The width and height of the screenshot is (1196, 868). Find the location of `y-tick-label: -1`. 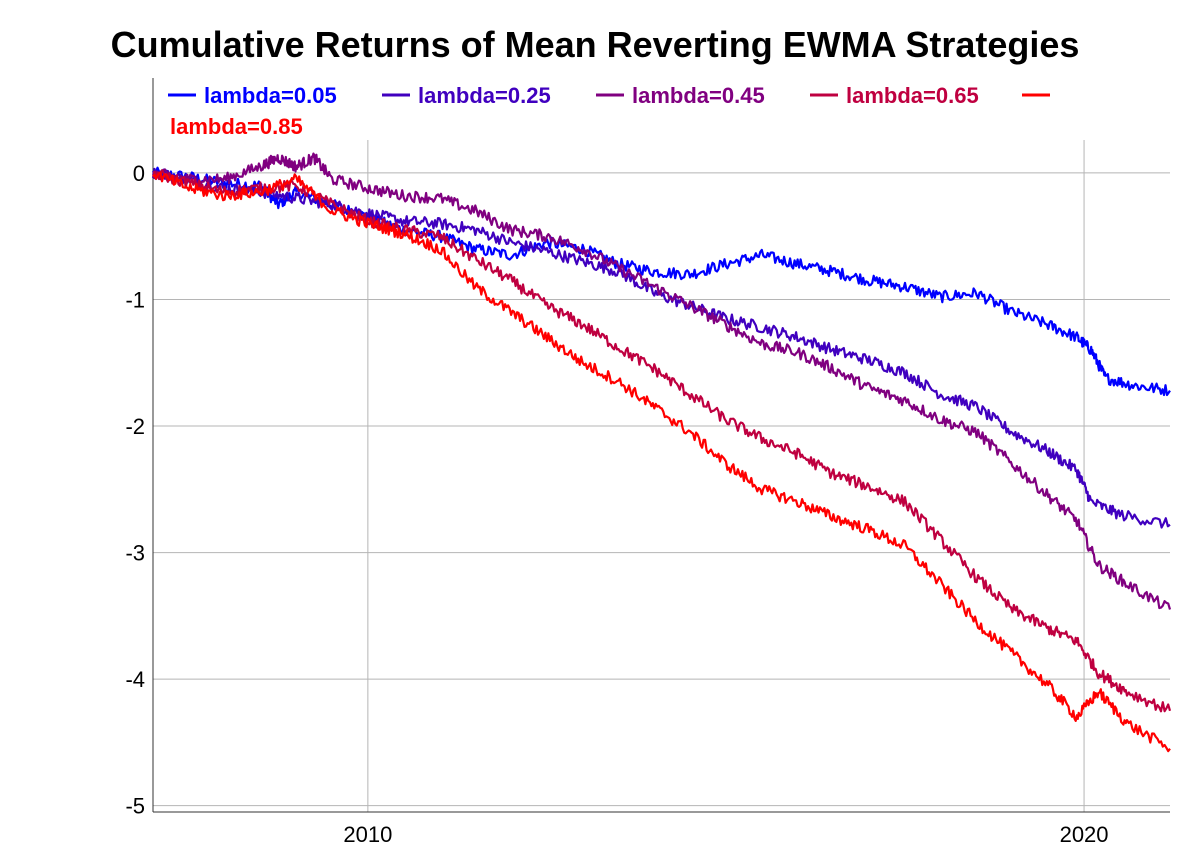

y-tick-label: -1 is located at coordinates (135, 299).